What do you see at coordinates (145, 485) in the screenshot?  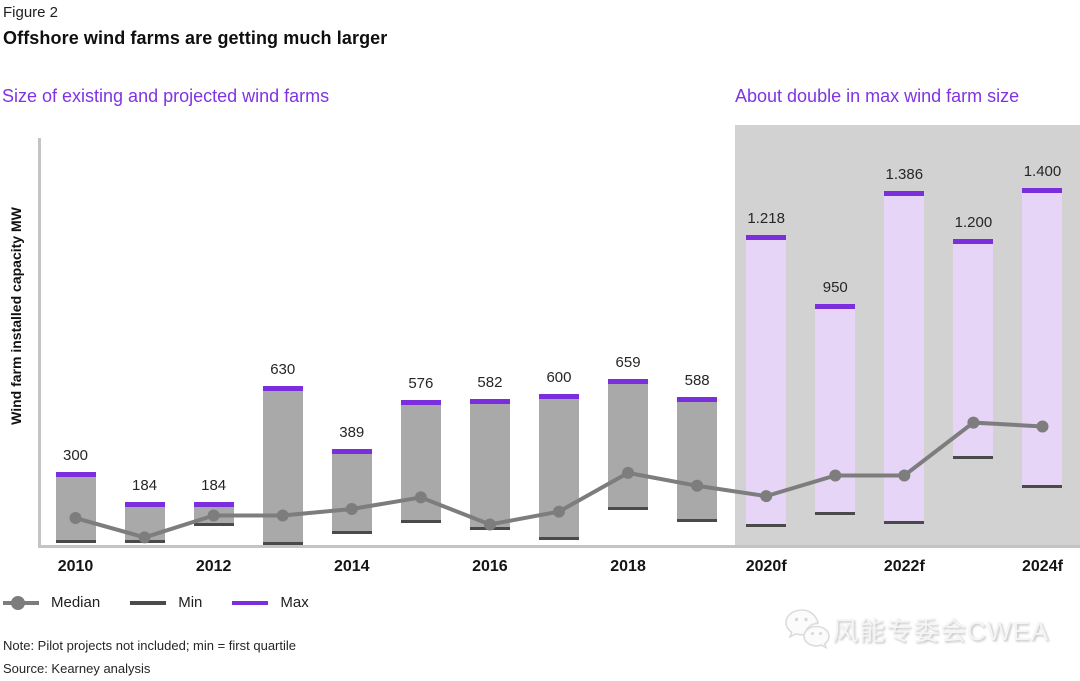 I see `max-value-label-2011: 184` at bounding box center [145, 485].